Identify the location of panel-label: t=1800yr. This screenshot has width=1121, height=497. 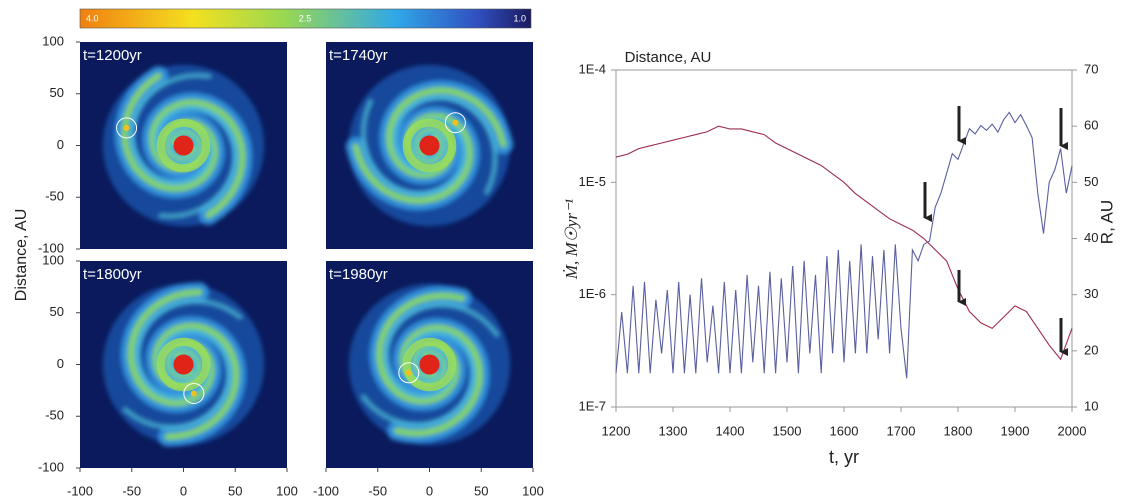
(112, 274).